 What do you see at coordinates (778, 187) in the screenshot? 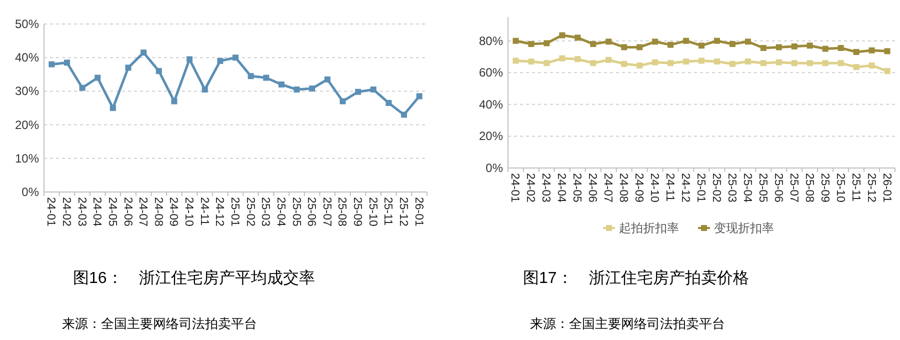
I see `x-tick-label: 25-06` at bounding box center [778, 187].